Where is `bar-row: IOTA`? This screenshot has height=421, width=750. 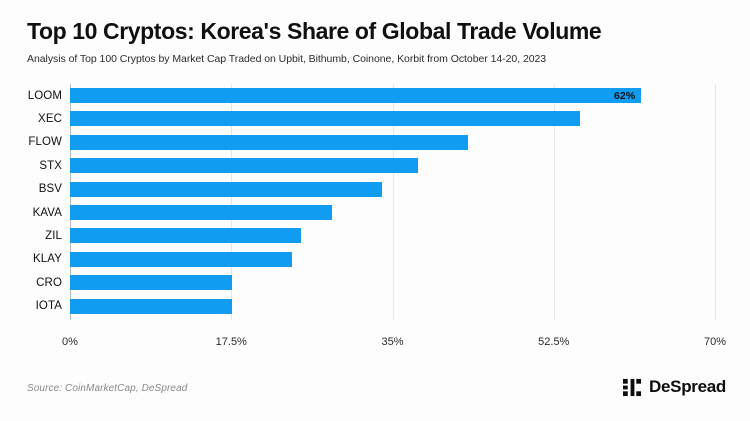 bar-row: IOTA is located at coordinates (375, 306).